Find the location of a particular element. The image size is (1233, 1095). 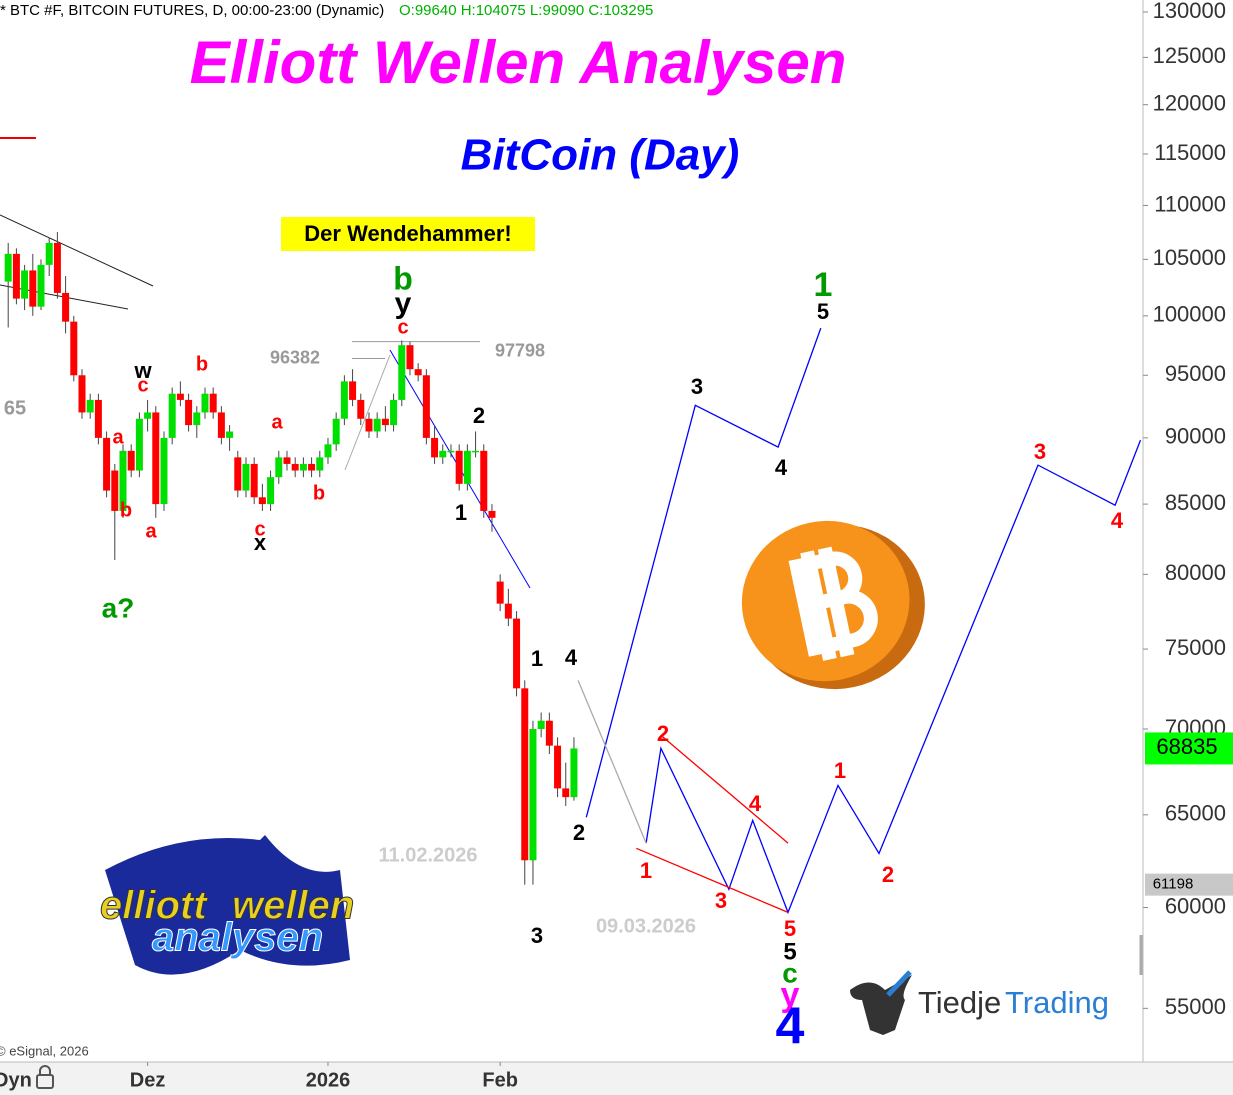

bitcoin-icon is located at coordinates (833, 605).